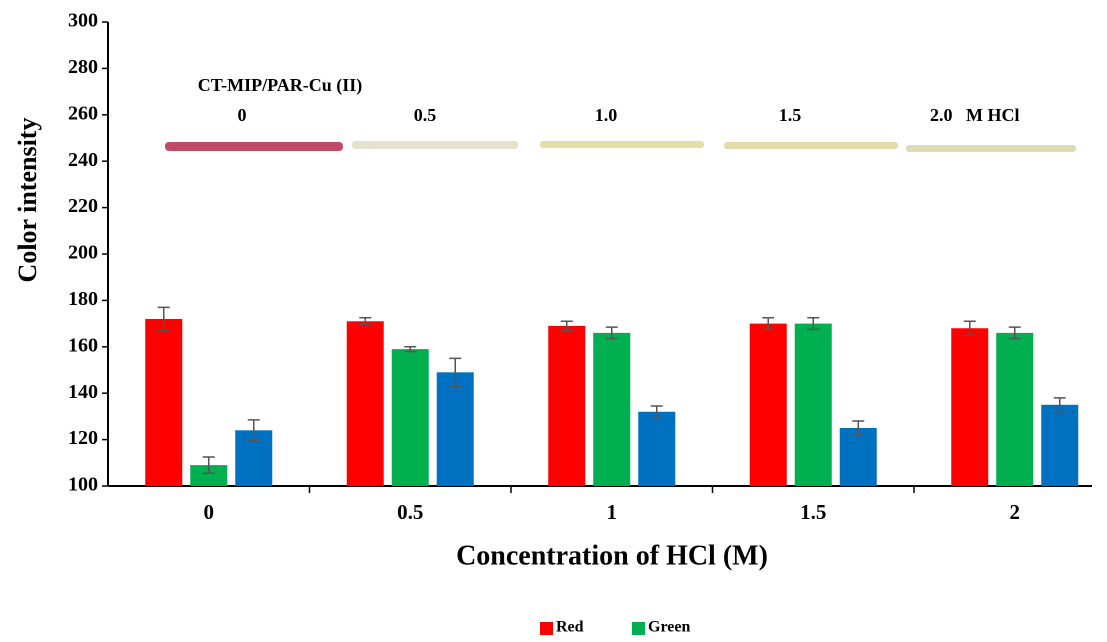 This screenshot has height=642, width=1107. What do you see at coordinates (83, 113) in the screenshot?
I see `y-tick-label: 260` at bounding box center [83, 113].